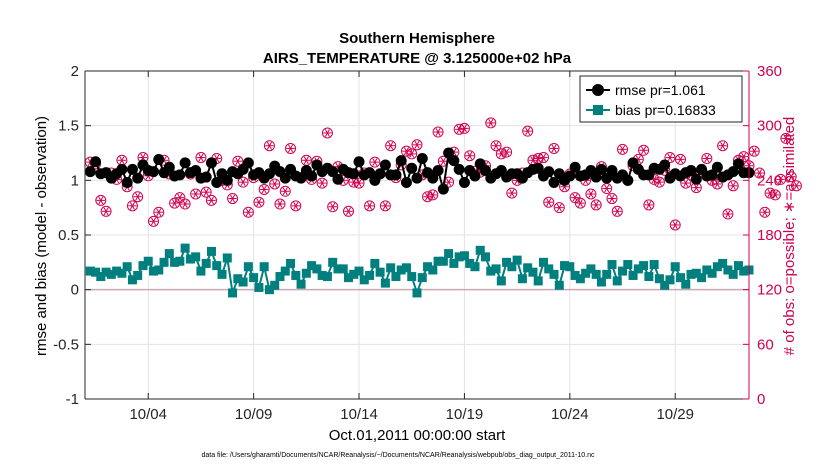  What do you see at coordinates (761, 399) in the screenshot?
I see `y2-tick-label: 0` at bounding box center [761, 399].